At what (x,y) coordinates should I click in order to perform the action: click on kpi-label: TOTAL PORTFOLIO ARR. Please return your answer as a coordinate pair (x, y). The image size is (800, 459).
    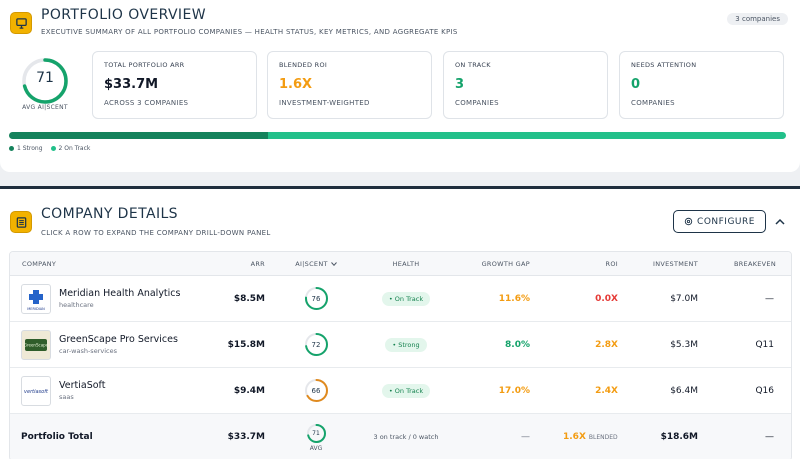
    Looking at the image, I should click on (144, 65).